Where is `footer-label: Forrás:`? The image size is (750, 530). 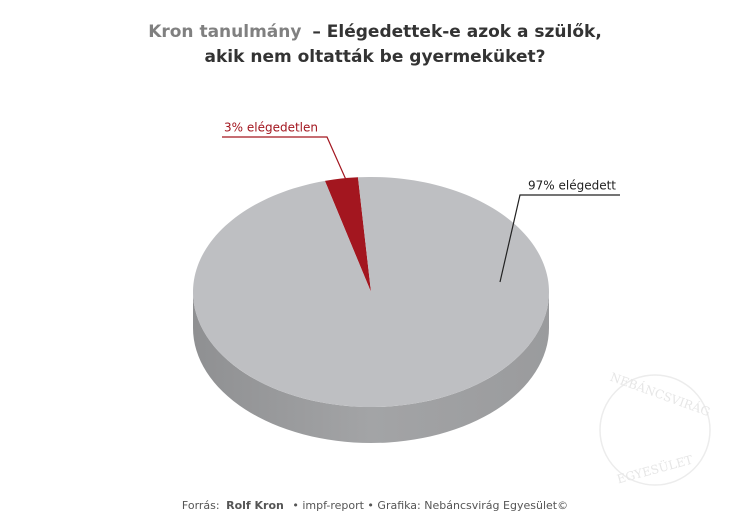
footer-label: Forrás: is located at coordinates (201, 505).